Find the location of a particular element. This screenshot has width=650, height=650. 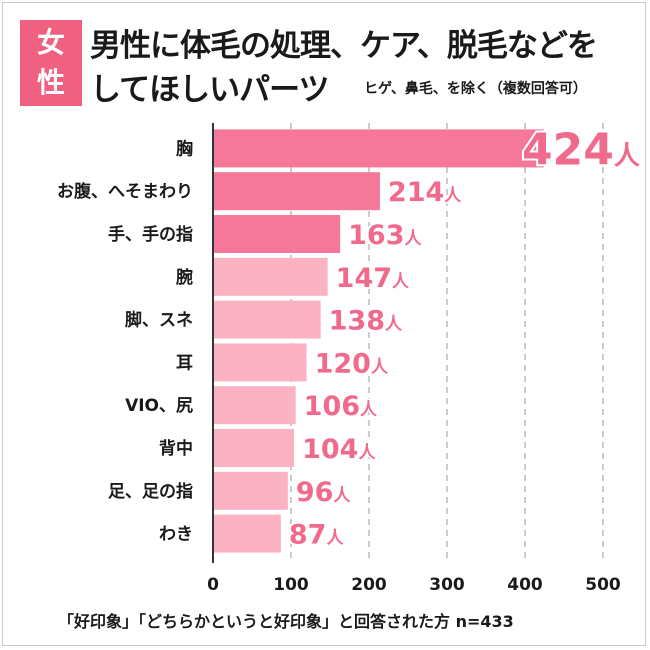

value-label: 138人 is located at coordinates (366, 321).